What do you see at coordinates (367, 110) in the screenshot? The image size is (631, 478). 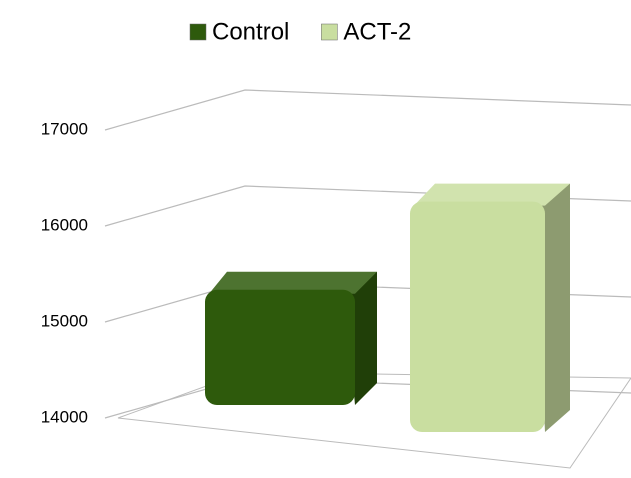 I see `grid-line` at bounding box center [367, 110].